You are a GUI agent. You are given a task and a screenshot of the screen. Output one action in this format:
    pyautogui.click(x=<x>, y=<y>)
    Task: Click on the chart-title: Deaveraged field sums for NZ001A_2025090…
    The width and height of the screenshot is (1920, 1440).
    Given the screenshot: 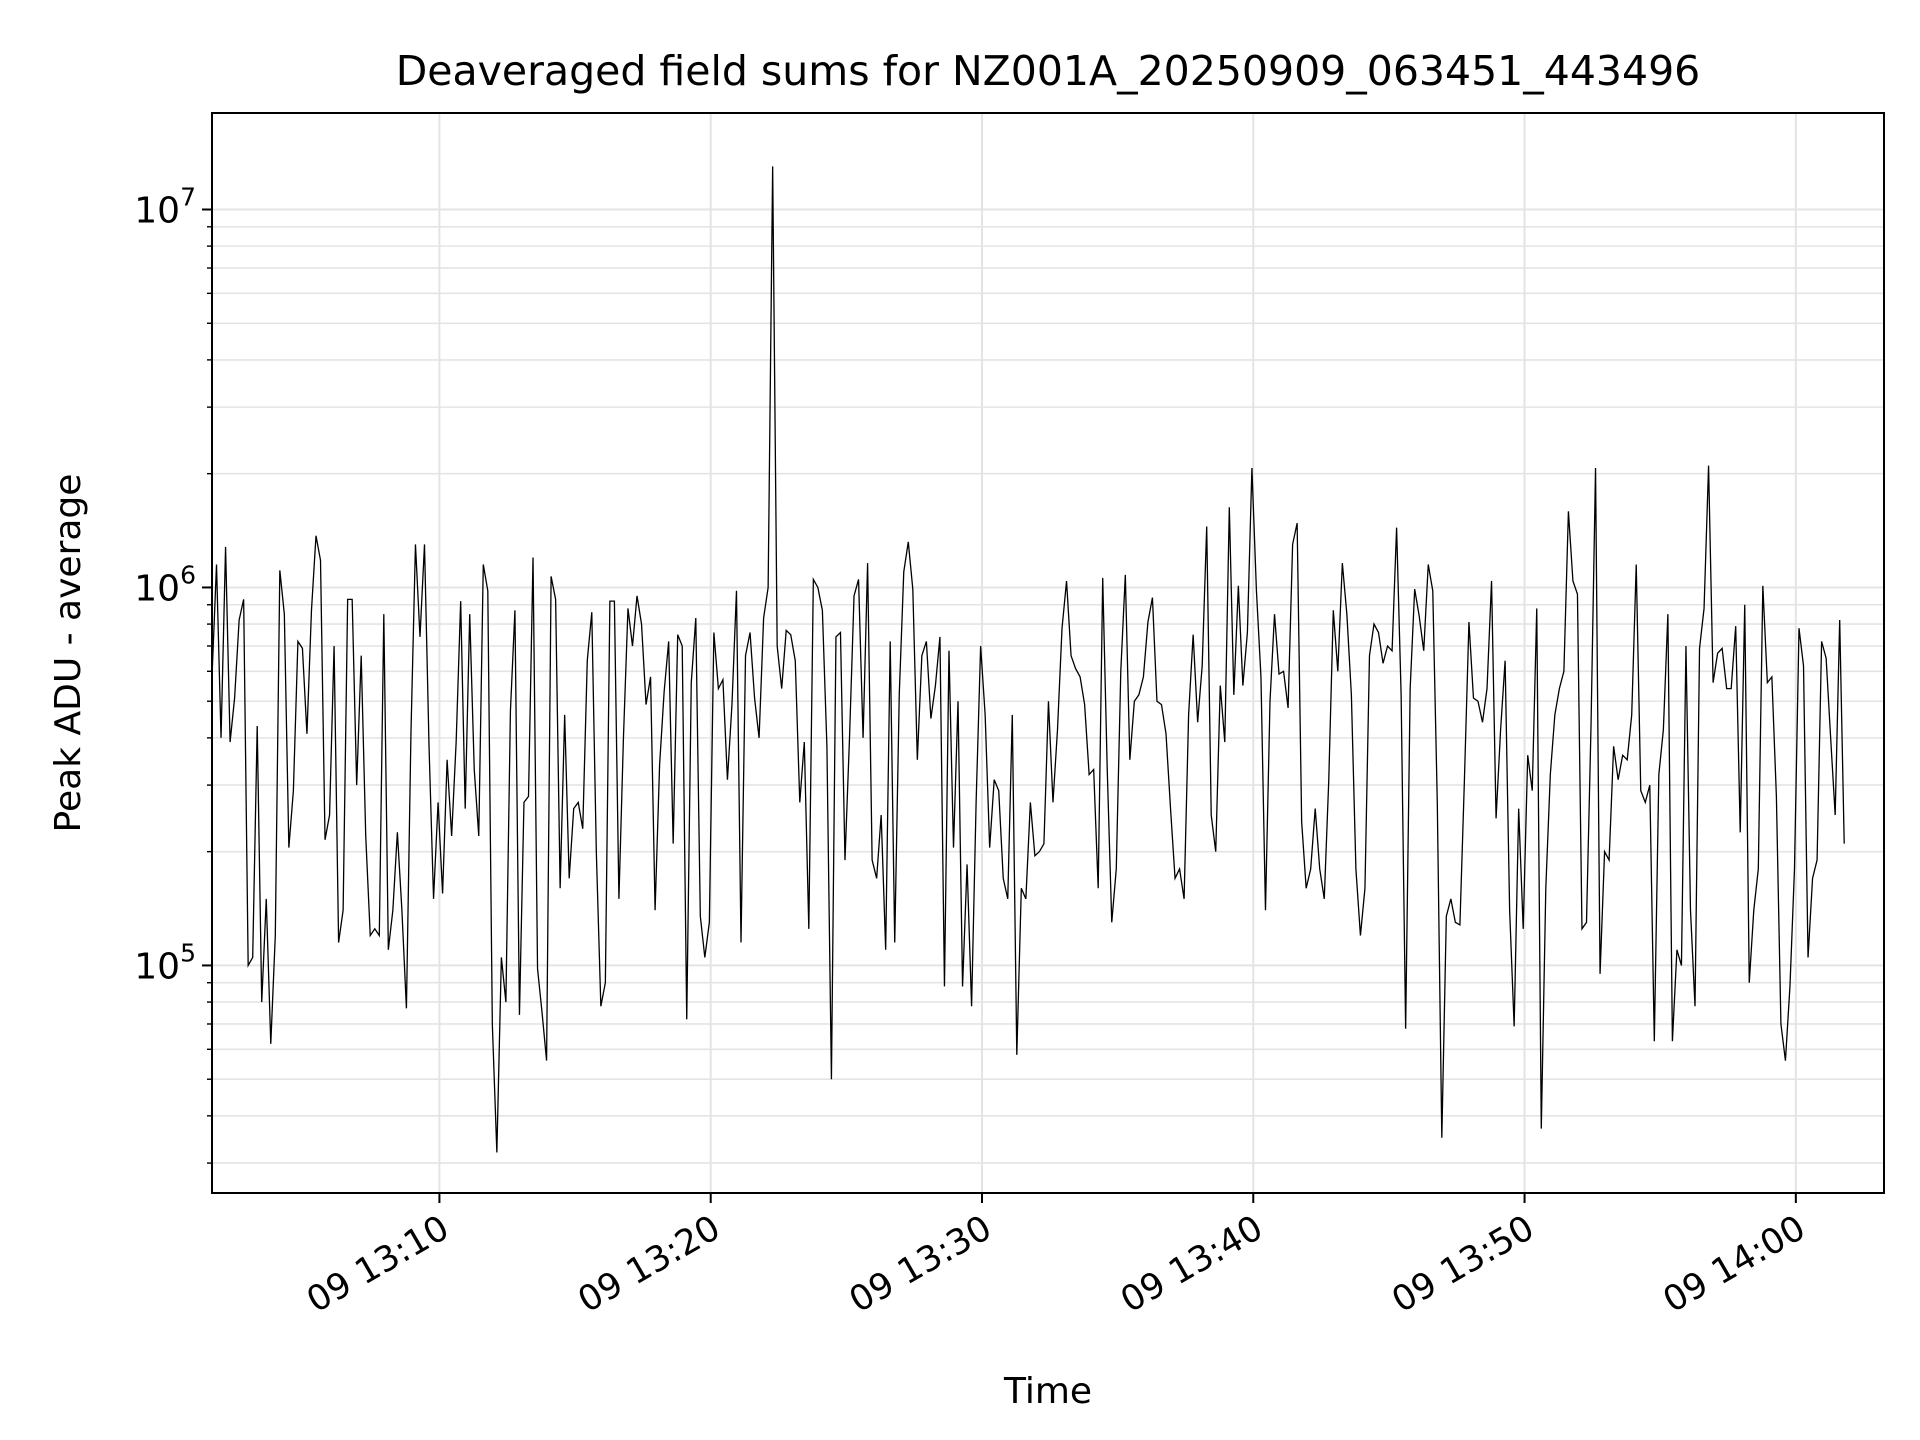 What is the action you would take?
    pyautogui.click(x=1048, y=71)
    